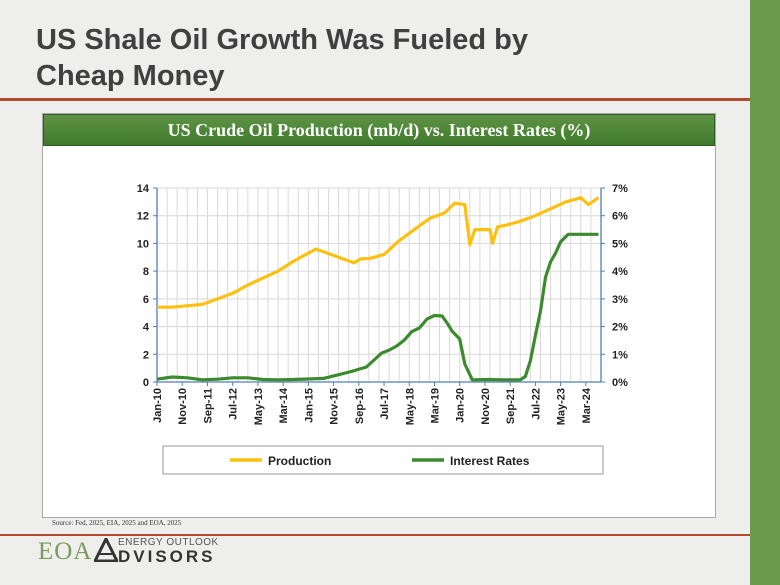 This screenshot has width=780, height=585. Describe the element at coordinates (375, 99) in the screenshot. I see `title-divider` at that location.